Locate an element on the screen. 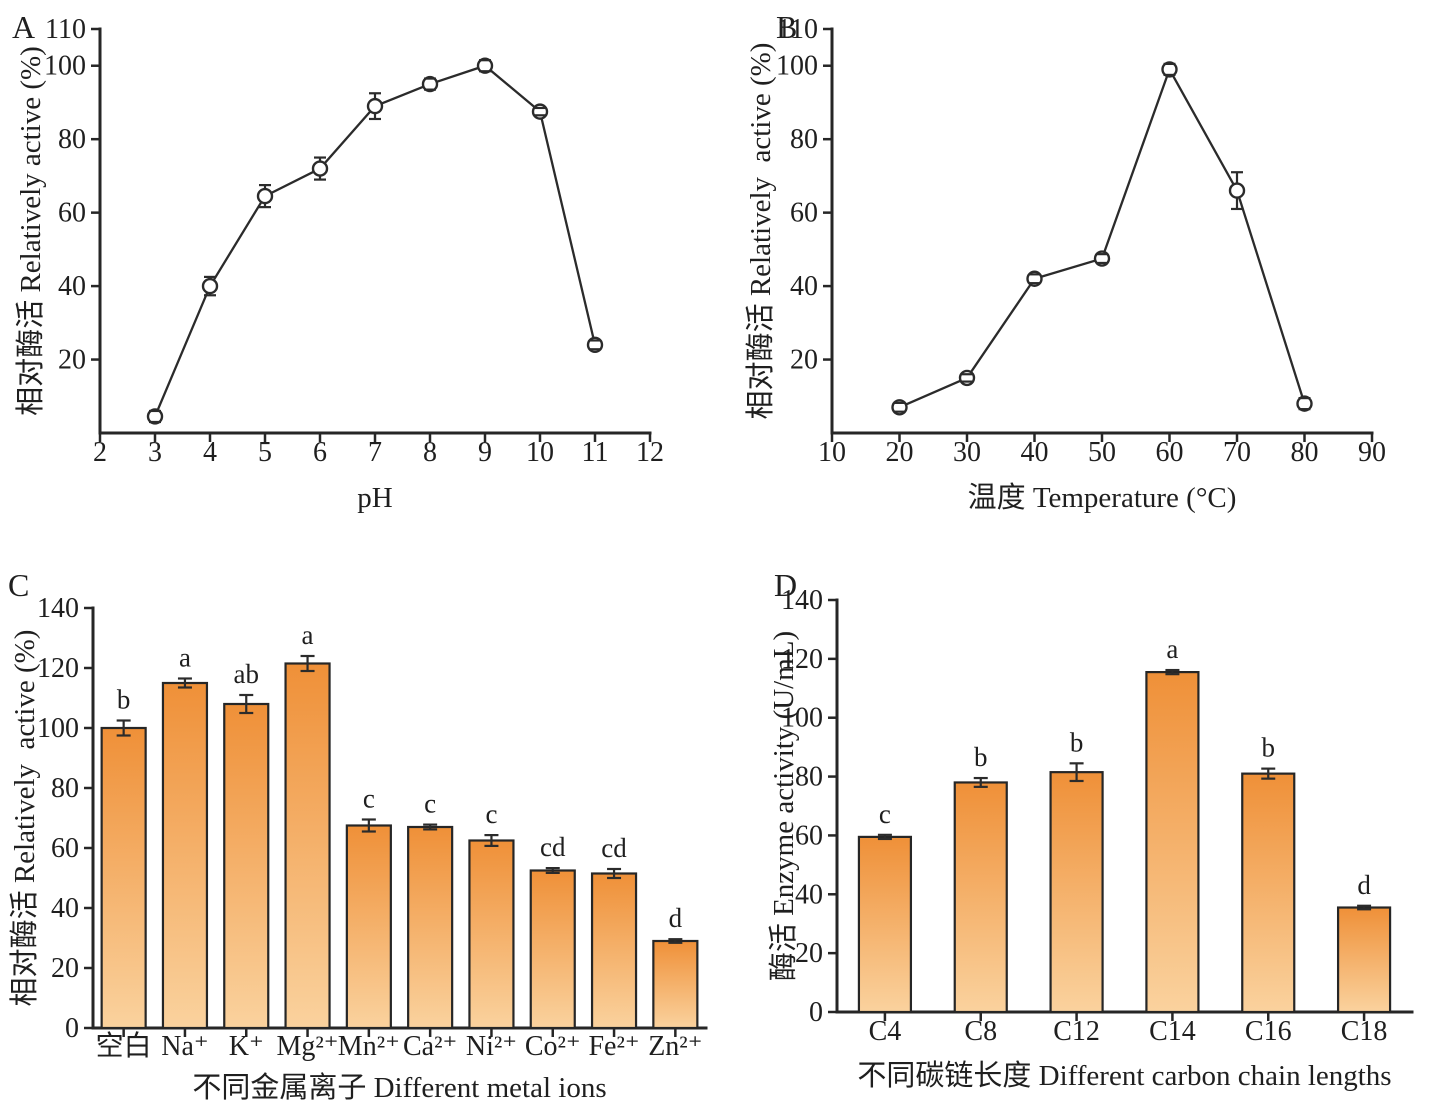  panel-letter: B is located at coordinates (786, 27).